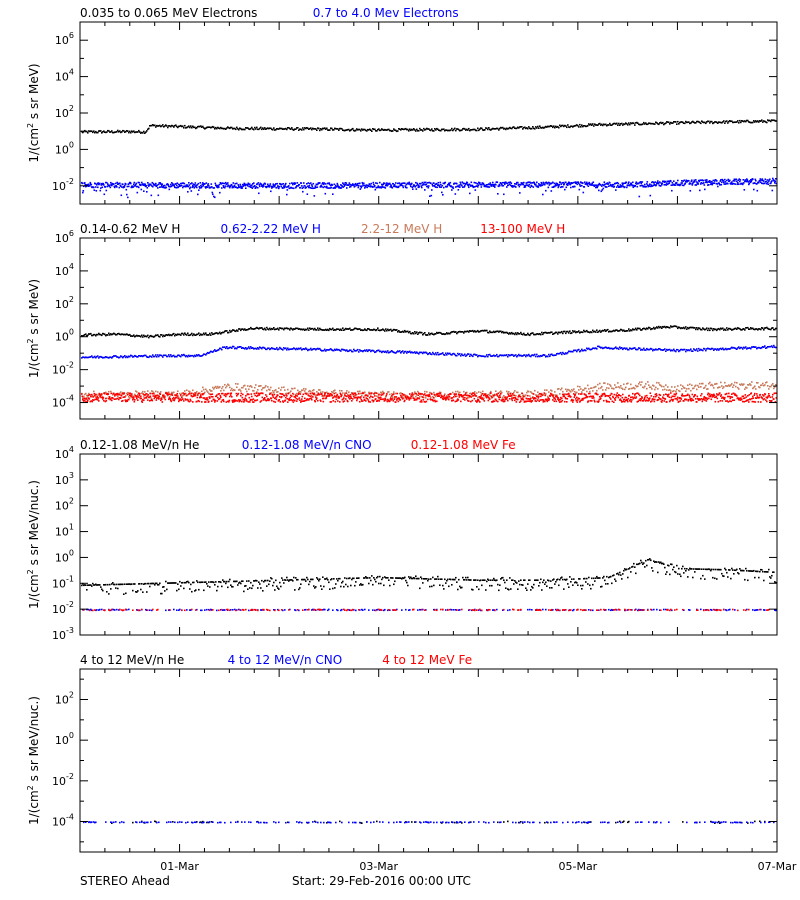 This screenshot has height=900, width=800. What do you see at coordinates (63, 185) in the screenshot?
I see `y-tick-label: 10-2` at bounding box center [63, 185].